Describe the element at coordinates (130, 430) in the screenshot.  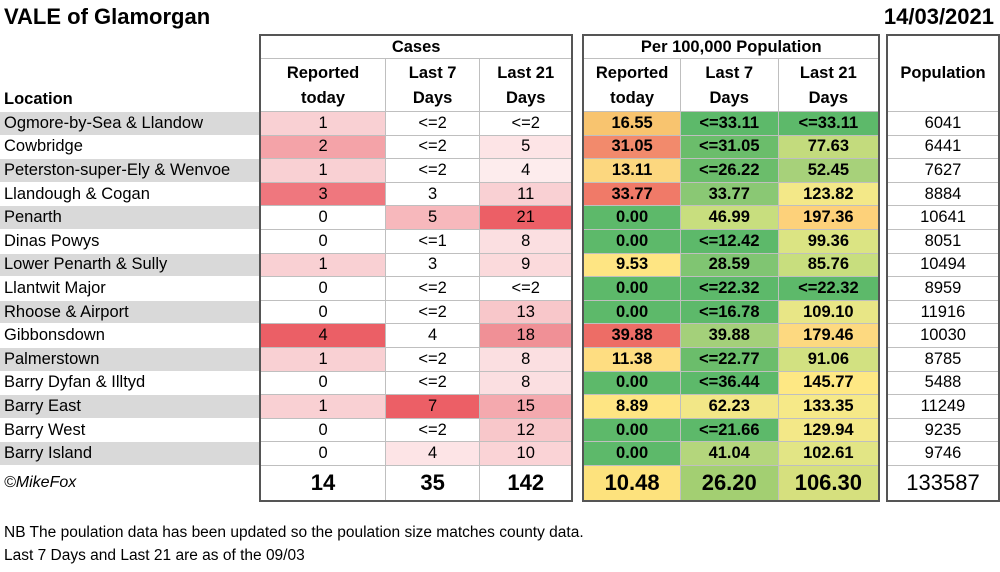
I see `location-cell: Barry West` at that location.